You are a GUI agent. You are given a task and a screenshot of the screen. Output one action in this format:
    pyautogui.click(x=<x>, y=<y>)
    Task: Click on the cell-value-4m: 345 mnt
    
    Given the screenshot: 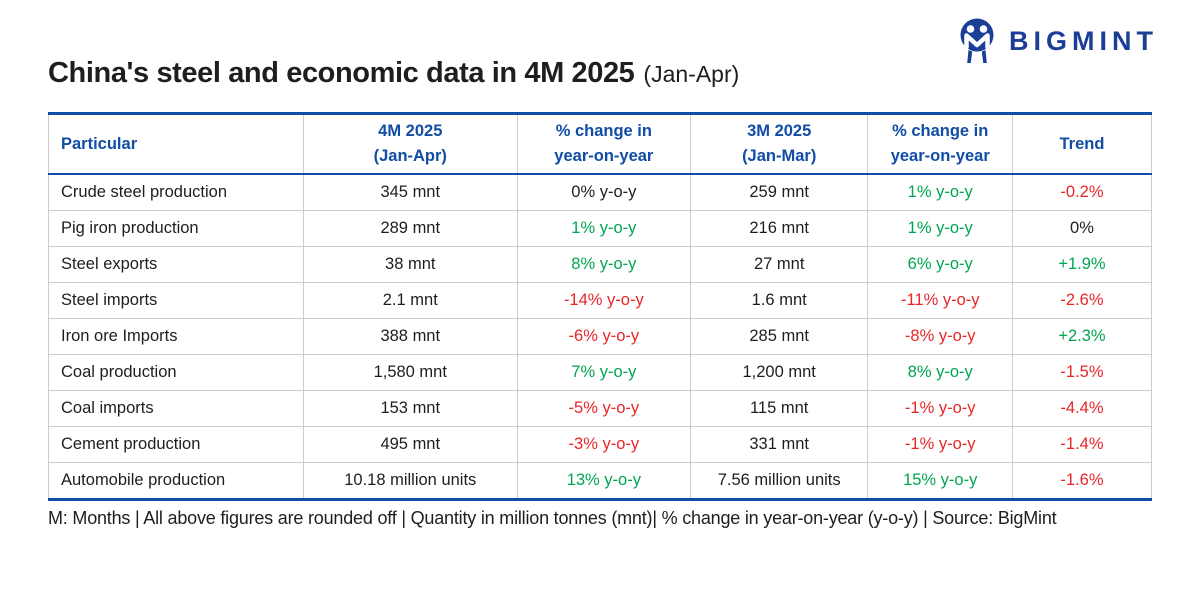 What is the action you would take?
    pyautogui.click(x=410, y=192)
    